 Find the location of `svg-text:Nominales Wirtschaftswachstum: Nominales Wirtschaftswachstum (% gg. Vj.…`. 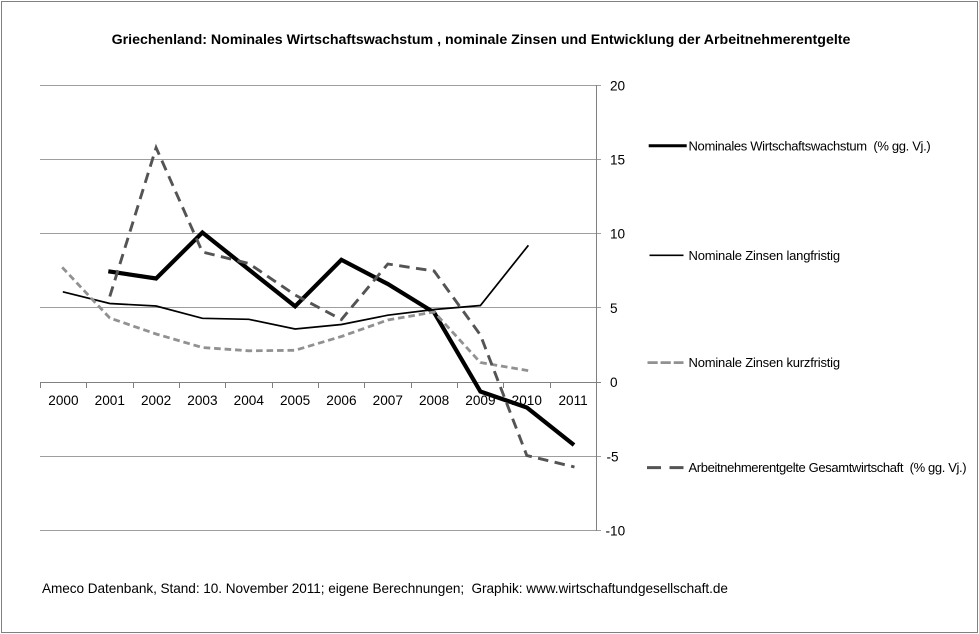

svg-text:Nominales Wirtschaftswachstum: Nominales Wirtschaftswachstum (% gg. Vj.… is located at coordinates (810, 145).